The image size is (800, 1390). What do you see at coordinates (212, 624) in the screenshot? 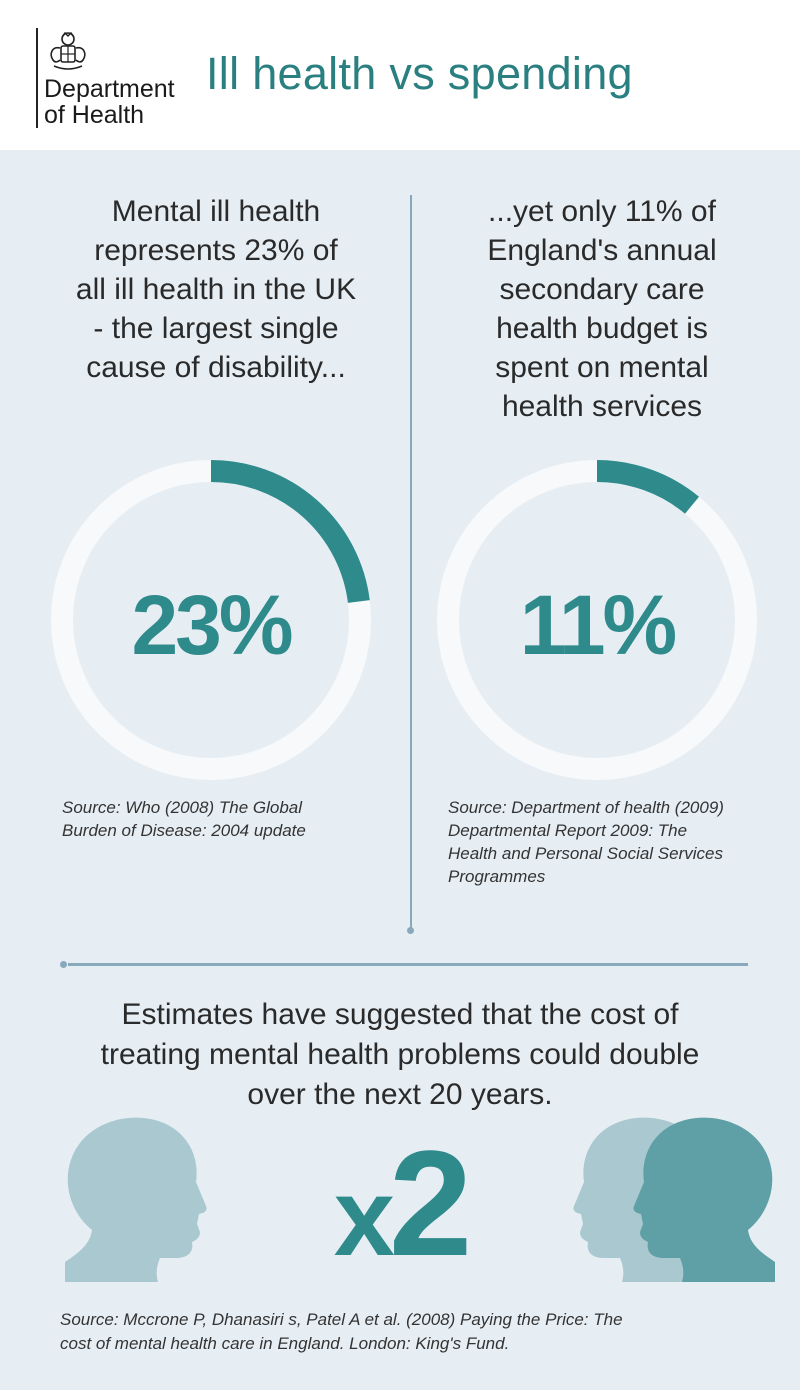
I see `percent-value: 23%` at bounding box center [212, 624].